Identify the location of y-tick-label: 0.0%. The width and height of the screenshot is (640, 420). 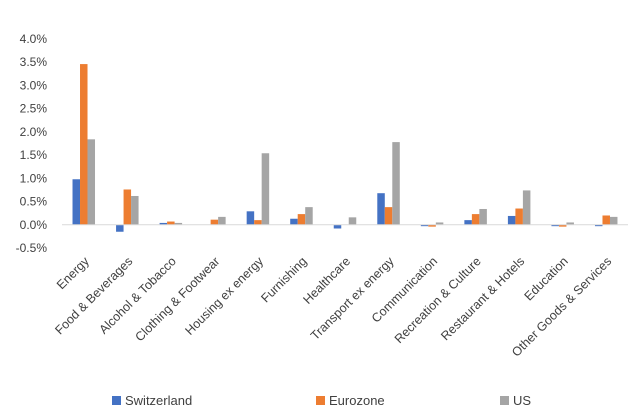
(34, 225).